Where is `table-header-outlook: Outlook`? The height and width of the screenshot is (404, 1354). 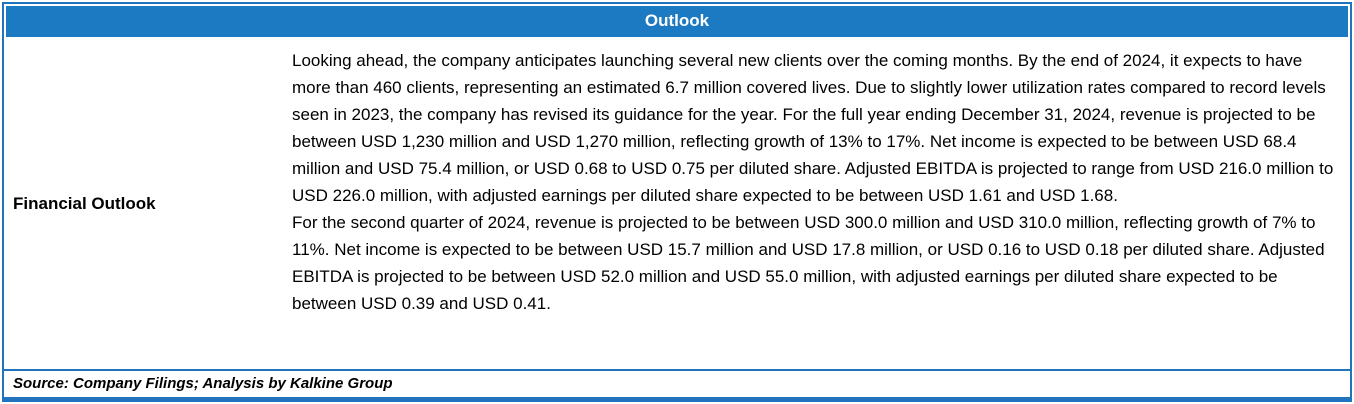 table-header-outlook: Outlook is located at coordinates (677, 22).